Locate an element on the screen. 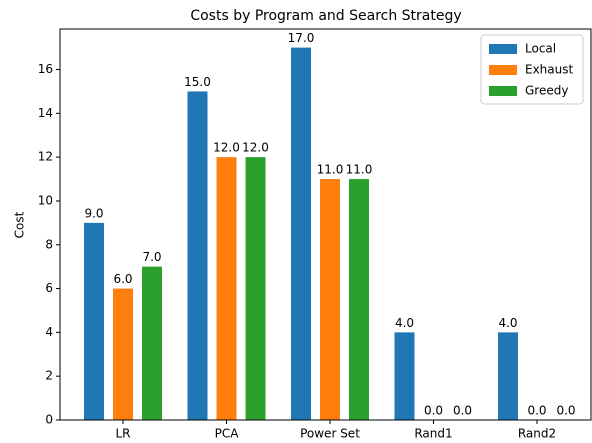 The height and width of the screenshot is (443, 592). x-tick-label: Rand1 is located at coordinates (433, 434).